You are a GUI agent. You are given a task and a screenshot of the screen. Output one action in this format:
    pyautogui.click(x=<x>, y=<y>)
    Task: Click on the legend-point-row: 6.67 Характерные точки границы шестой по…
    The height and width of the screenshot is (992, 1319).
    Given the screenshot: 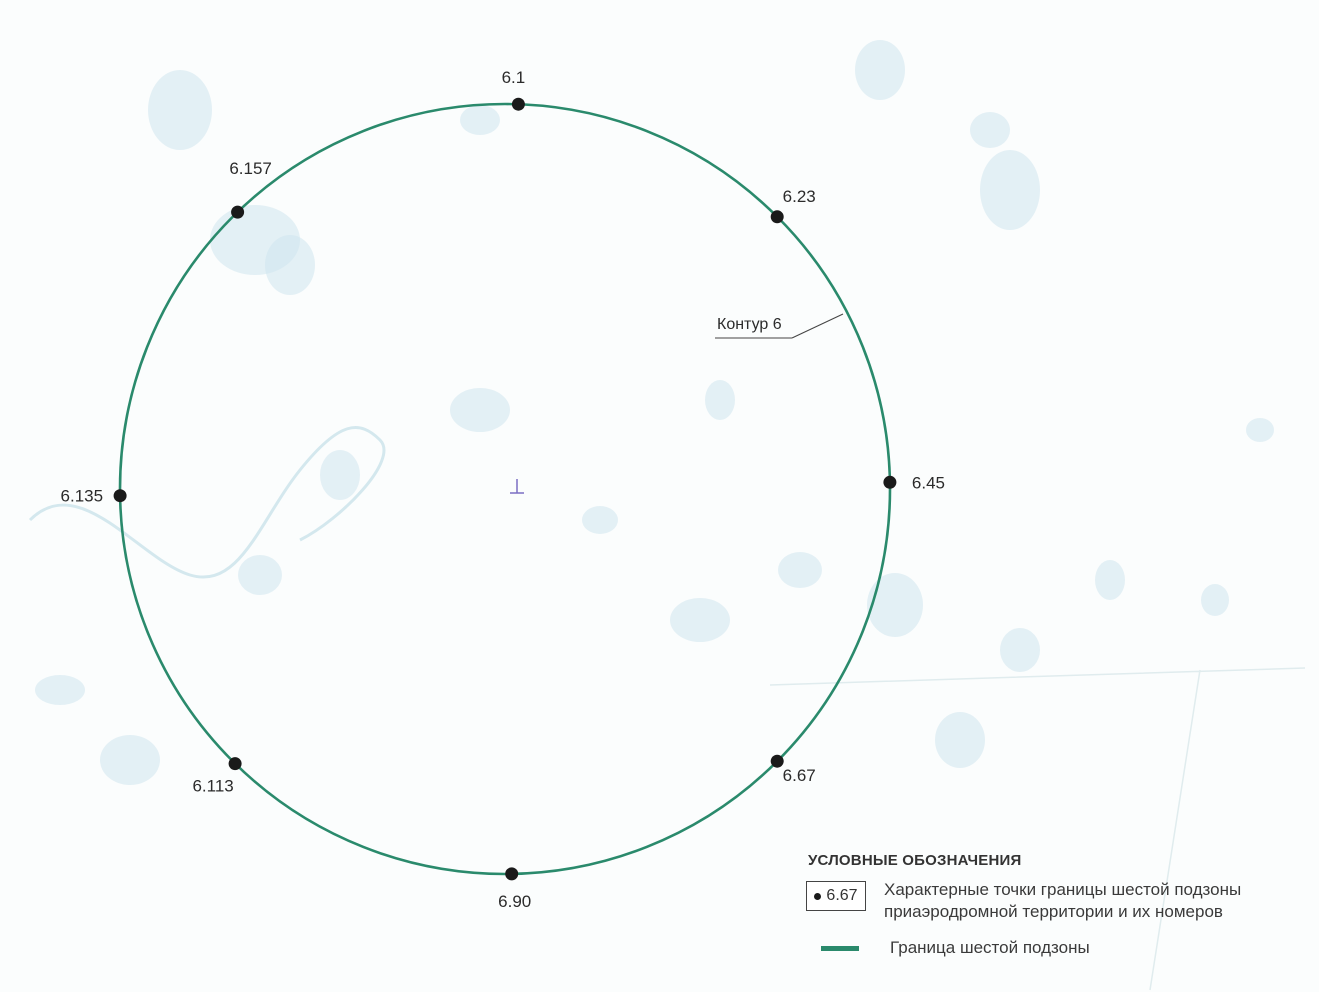 What is the action you would take?
    pyautogui.click(x=1056, y=901)
    